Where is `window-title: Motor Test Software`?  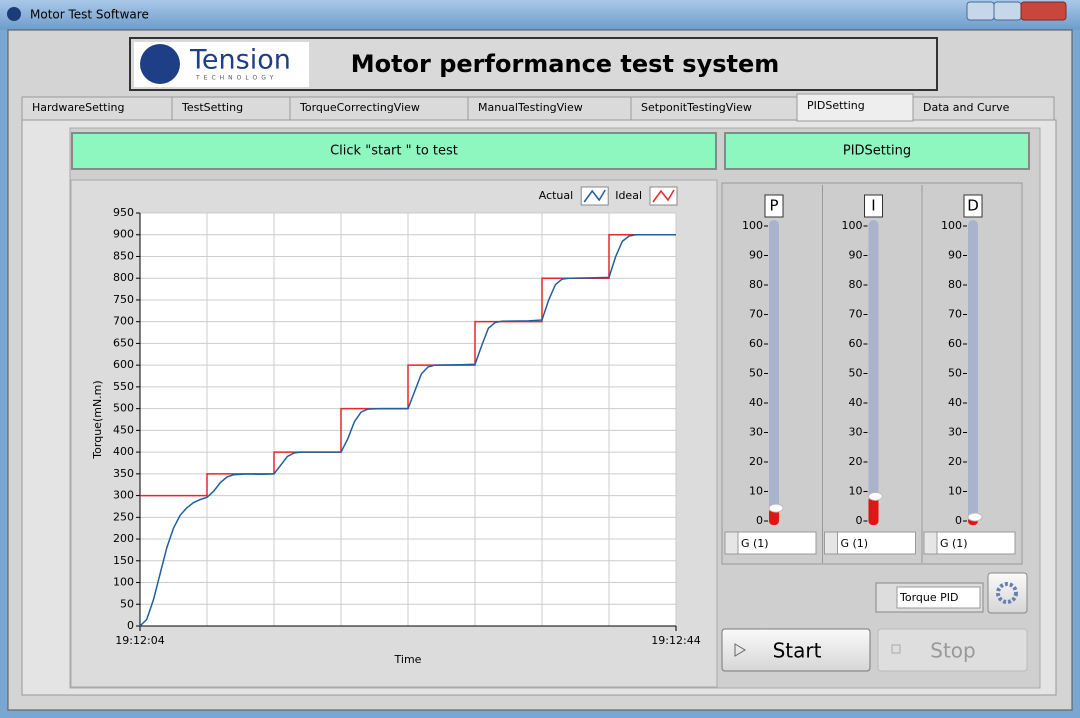 window-title: Motor Test Software is located at coordinates (89, 15).